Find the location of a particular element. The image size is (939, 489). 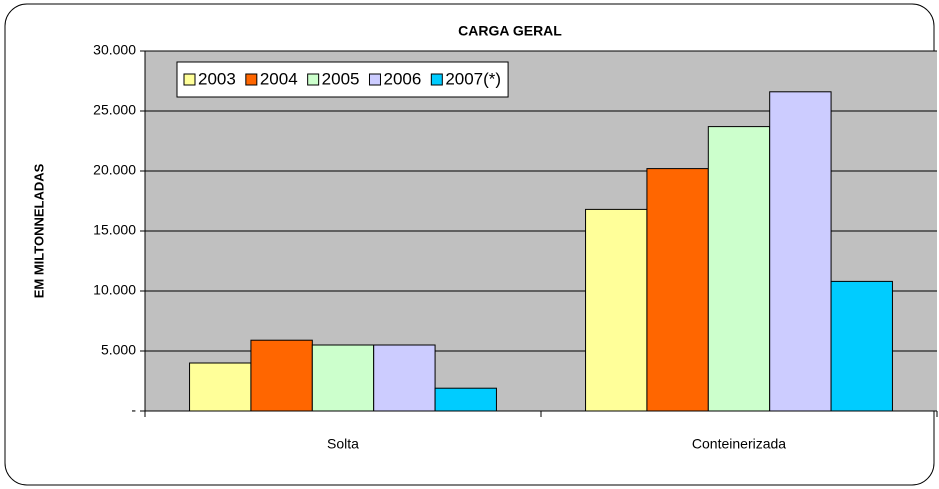

y-tick-label: 30.000 is located at coordinates (114, 50).